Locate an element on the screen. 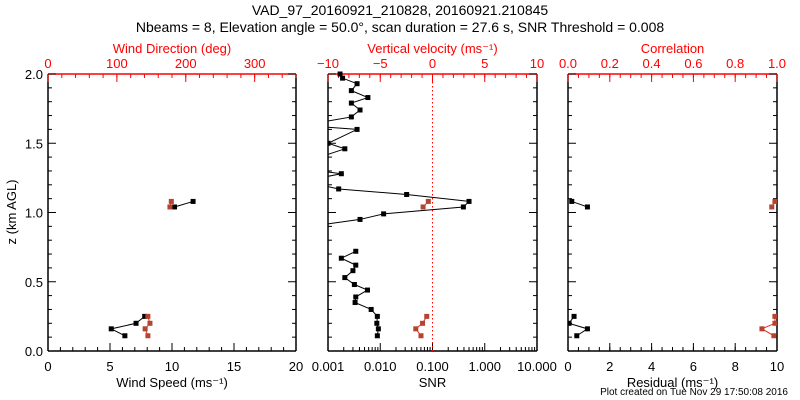 Image resolution: width=800 pixels, height=400 pixels. top-tick-label: −10 is located at coordinates (328, 63).